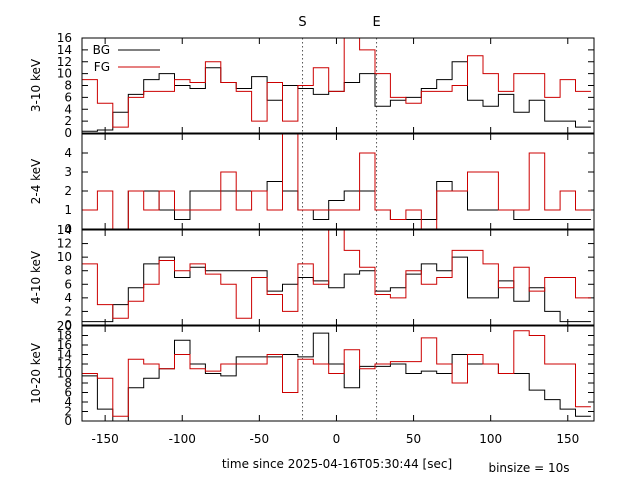 The image size is (640, 480). I want to click on marker-label-S: S, so click(302, 22).